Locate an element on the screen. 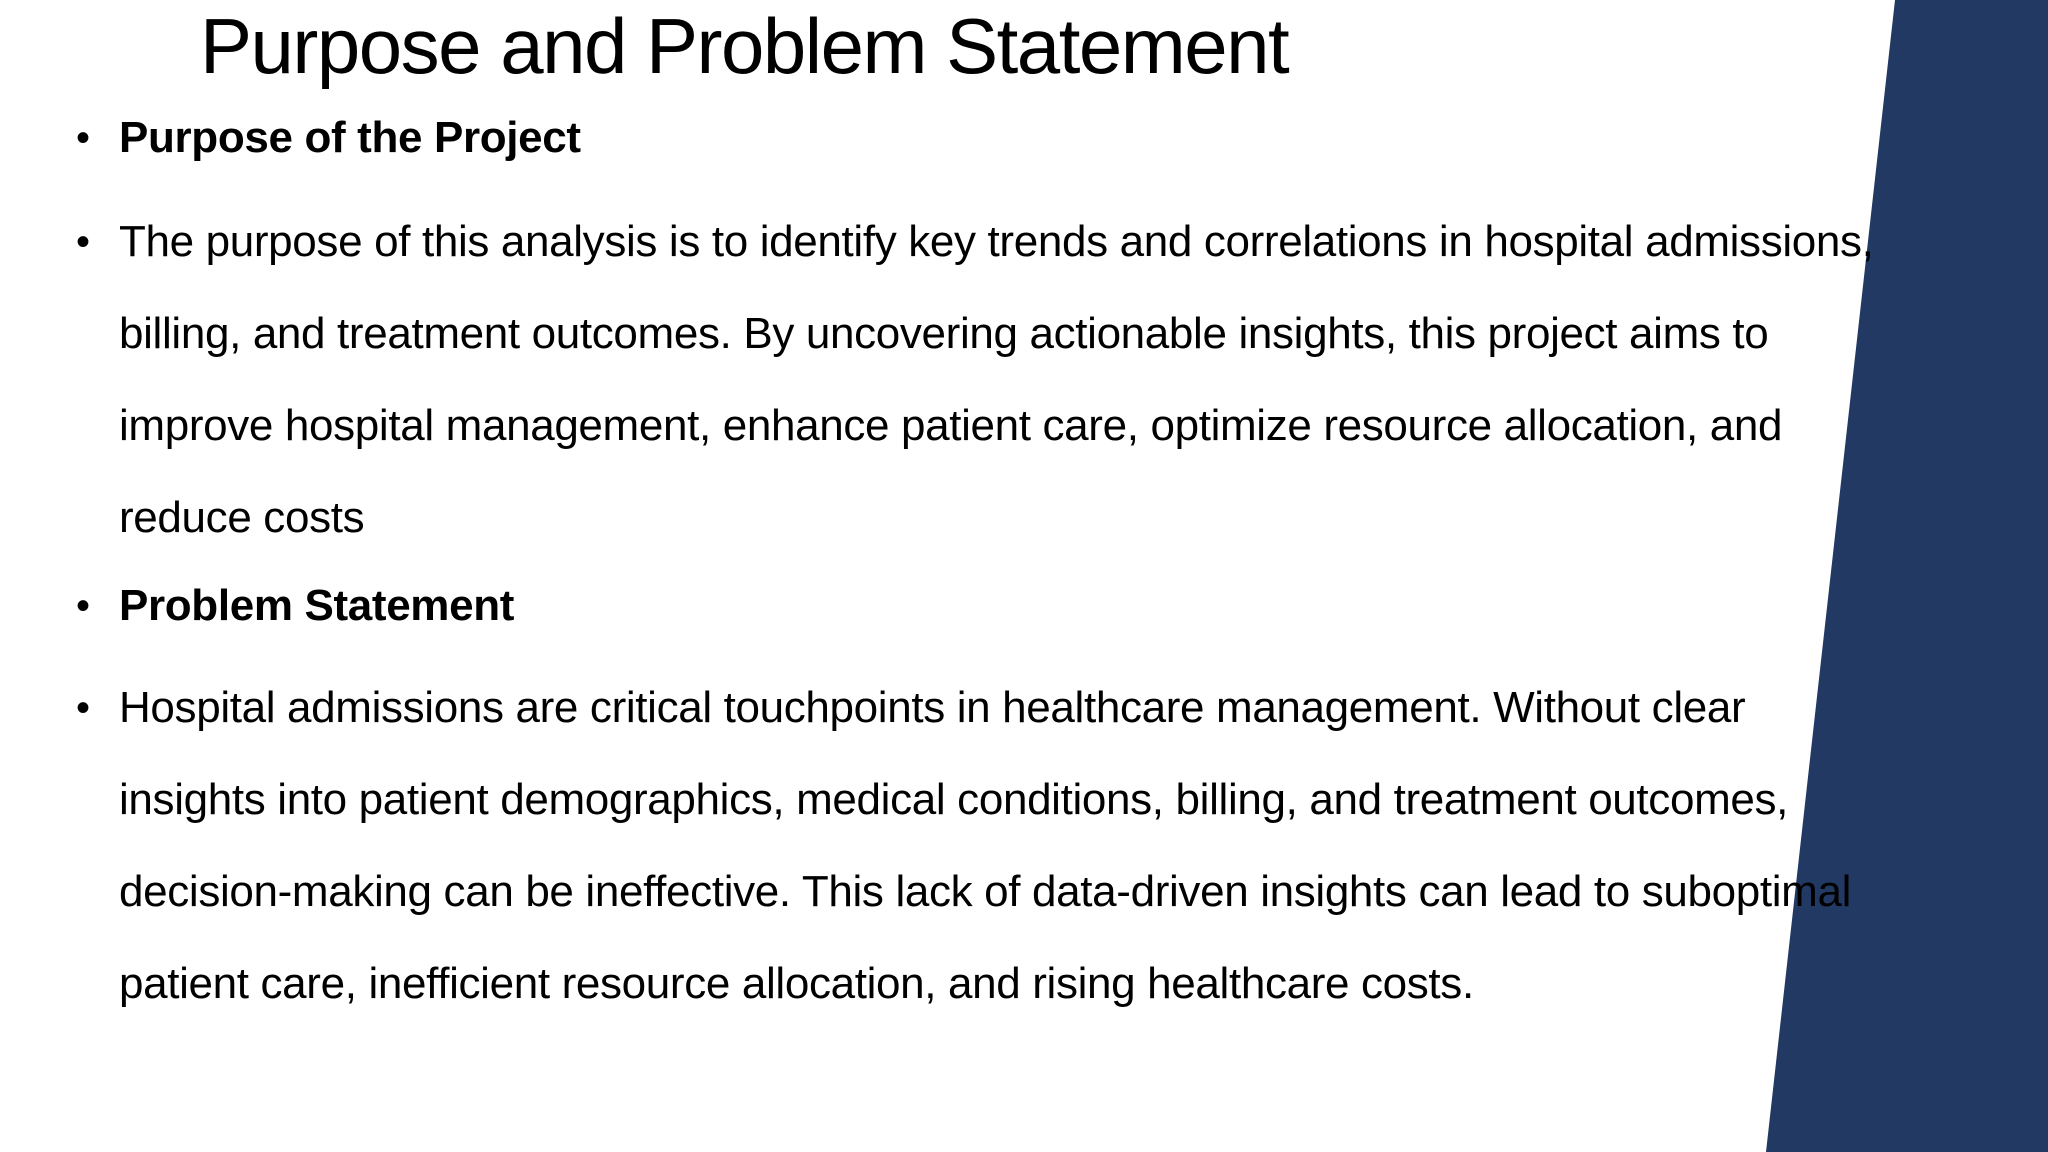  slide-title: Purpose and Problem Statement is located at coordinates (745, 46).